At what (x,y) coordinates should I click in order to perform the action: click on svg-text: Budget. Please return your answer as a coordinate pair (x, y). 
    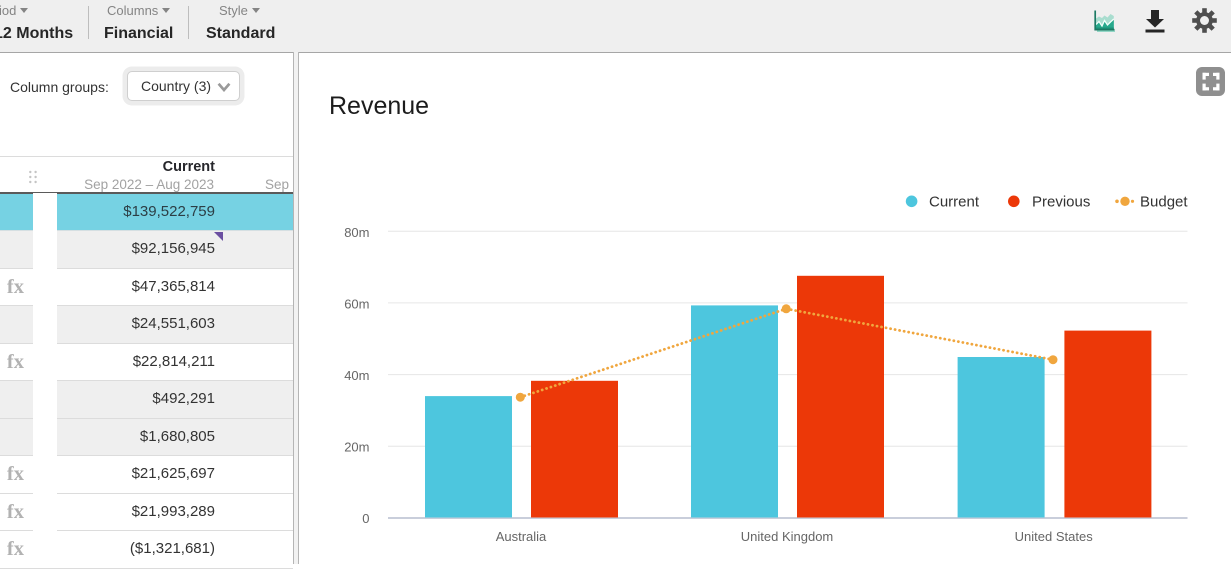
    Looking at the image, I should click on (1164, 202).